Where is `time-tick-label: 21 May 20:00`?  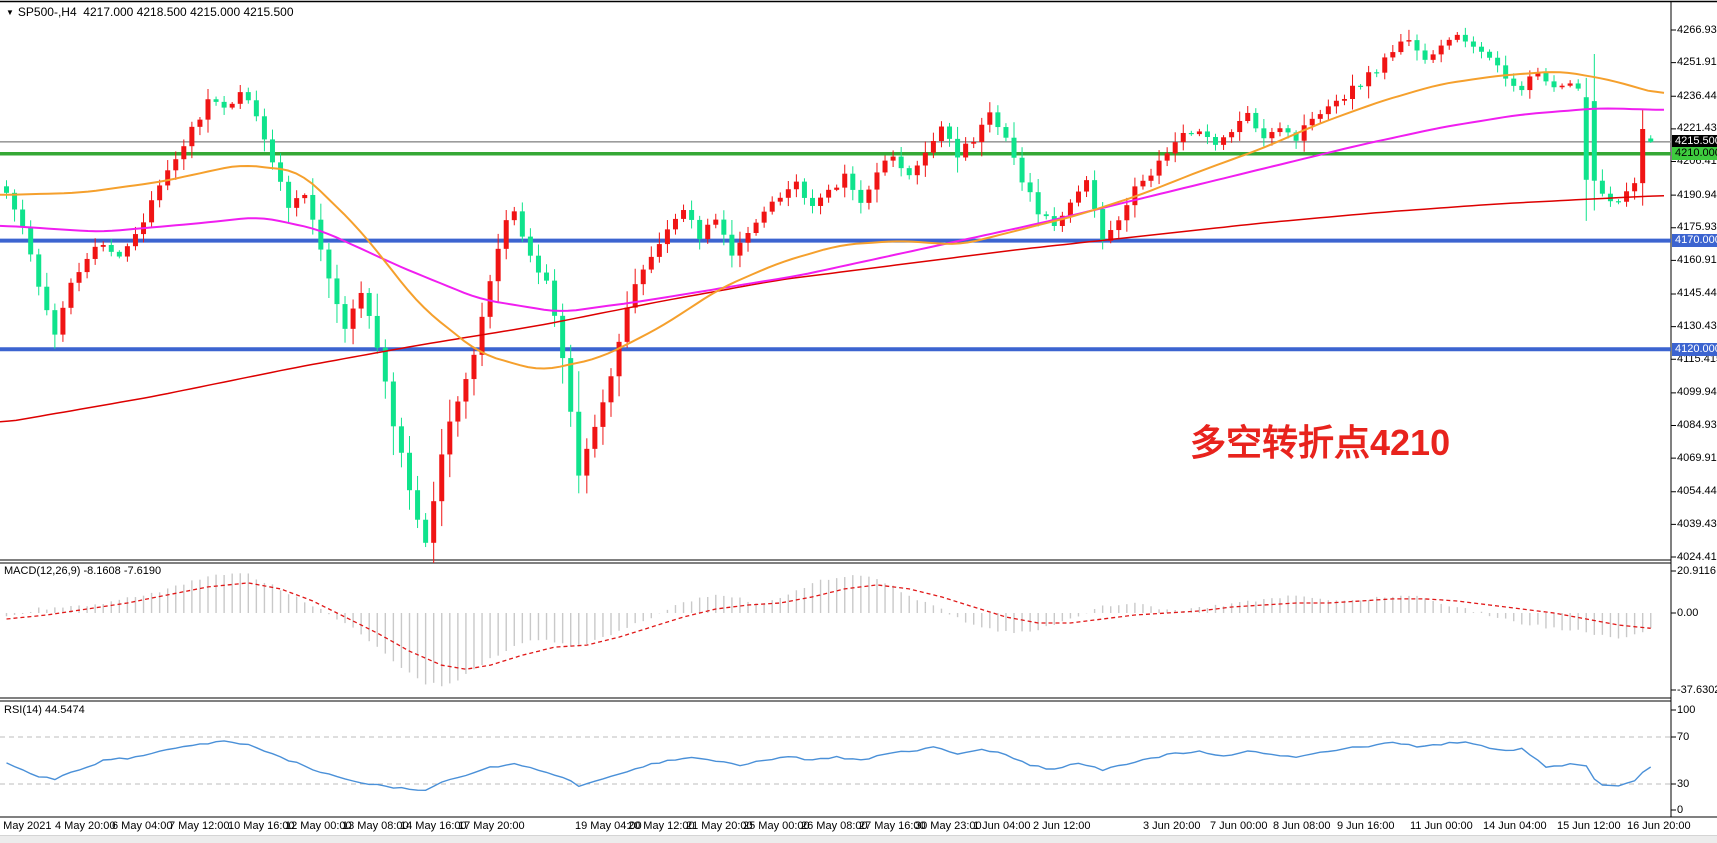 time-tick-label: 21 May 20:00 is located at coordinates (719, 826).